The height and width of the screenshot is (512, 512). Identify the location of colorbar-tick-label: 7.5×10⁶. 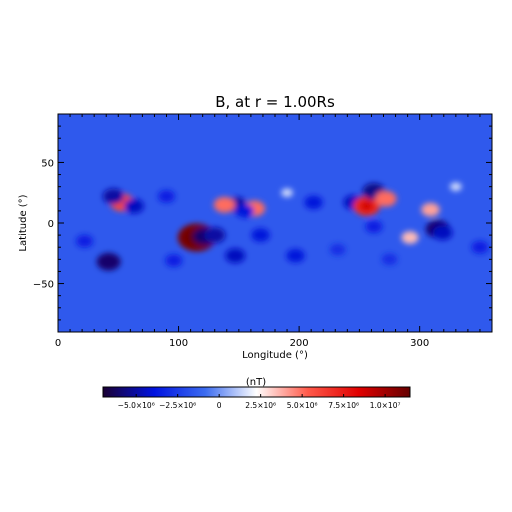
(343, 405).